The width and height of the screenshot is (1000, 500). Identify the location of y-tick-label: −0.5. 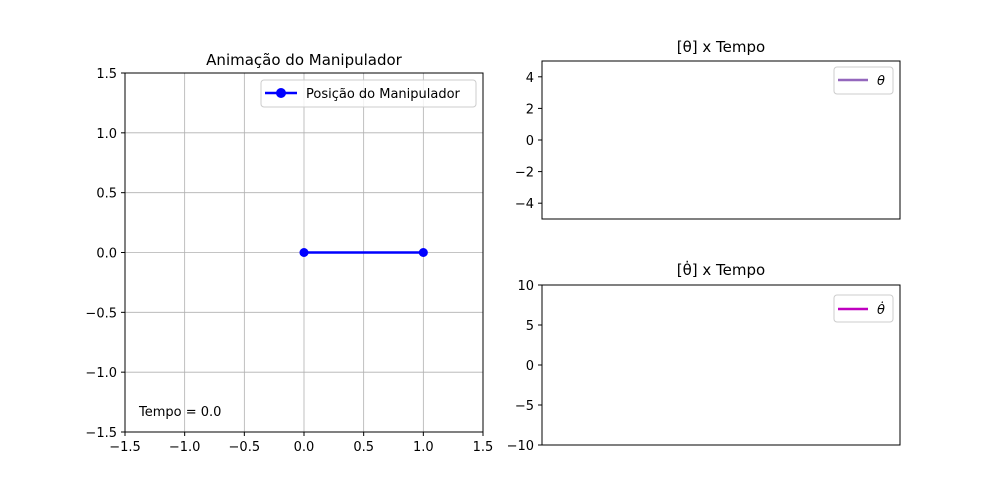
(101, 313).